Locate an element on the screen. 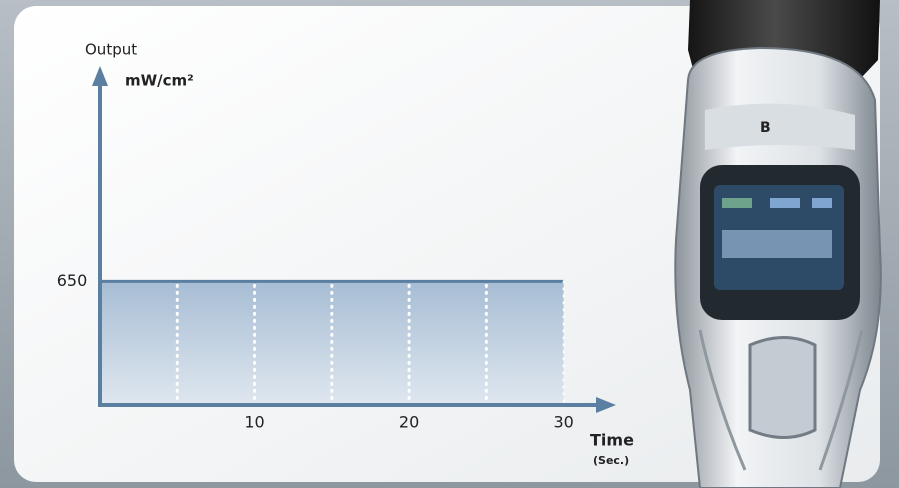 This screenshot has height=488, width=899. y-tick-label: 650 is located at coordinates (72, 280).